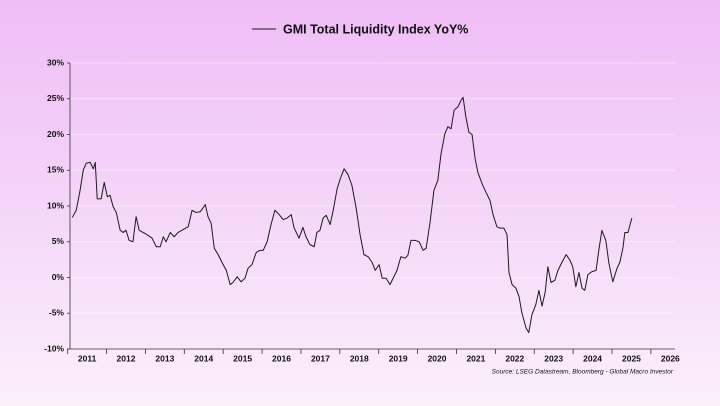 The width and height of the screenshot is (720, 406). Describe the element at coordinates (281, 358) in the screenshot. I see `x-tick-label: 2016` at that location.